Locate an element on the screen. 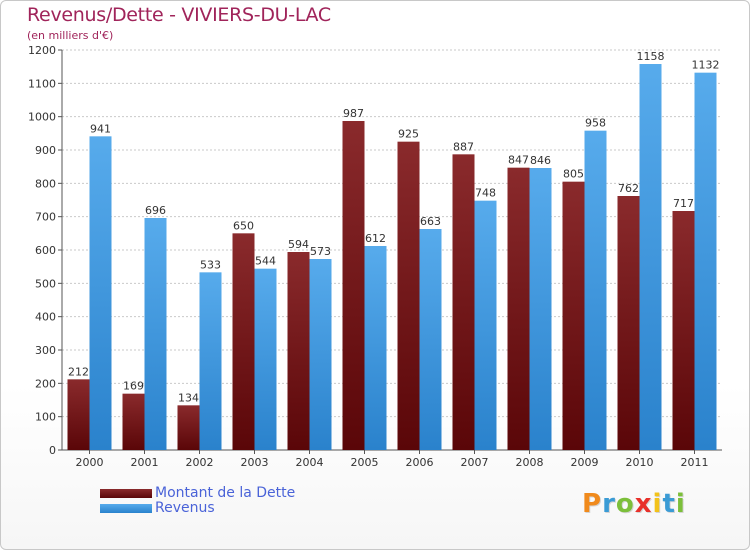  y-tick-label: 500 is located at coordinates (45, 283).